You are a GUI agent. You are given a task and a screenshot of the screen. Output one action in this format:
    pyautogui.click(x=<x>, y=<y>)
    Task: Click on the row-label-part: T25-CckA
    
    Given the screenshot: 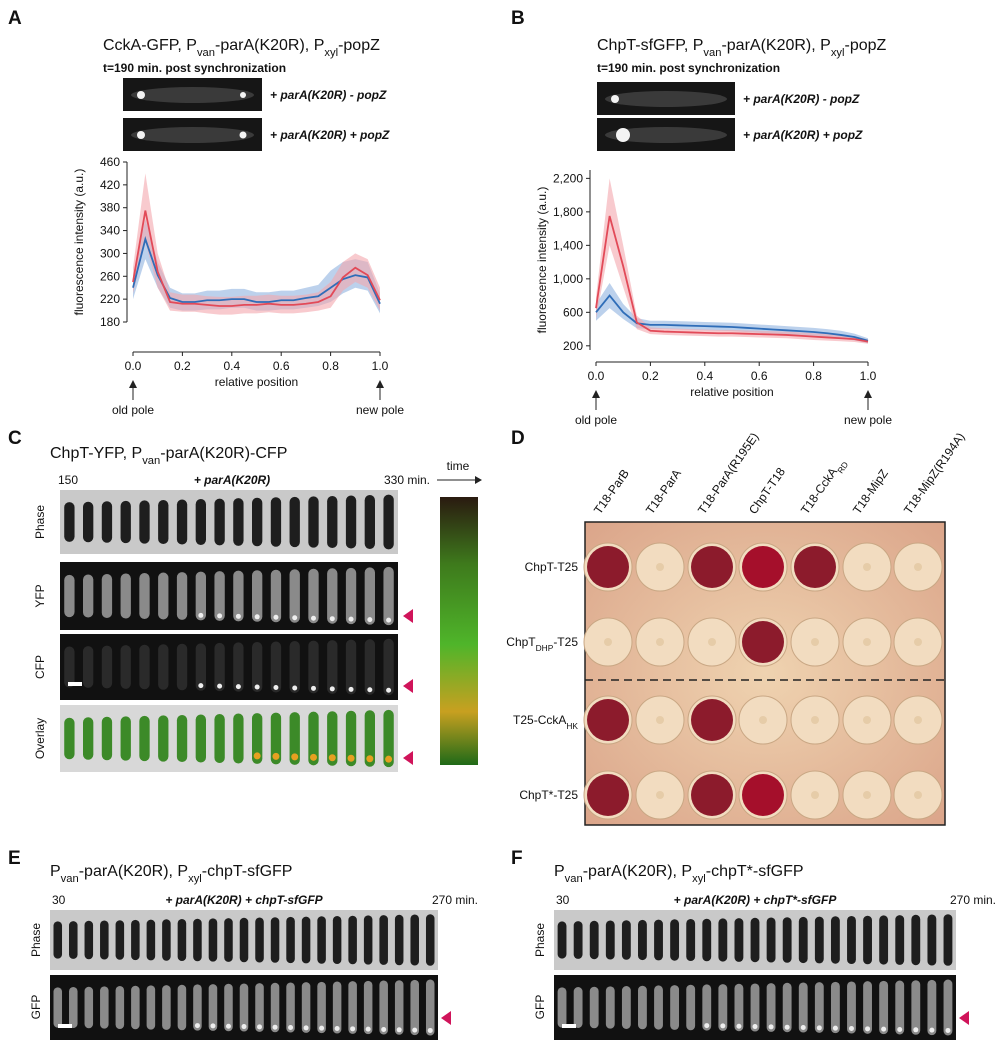 What is the action you would take?
    pyautogui.click(x=539, y=720)
    